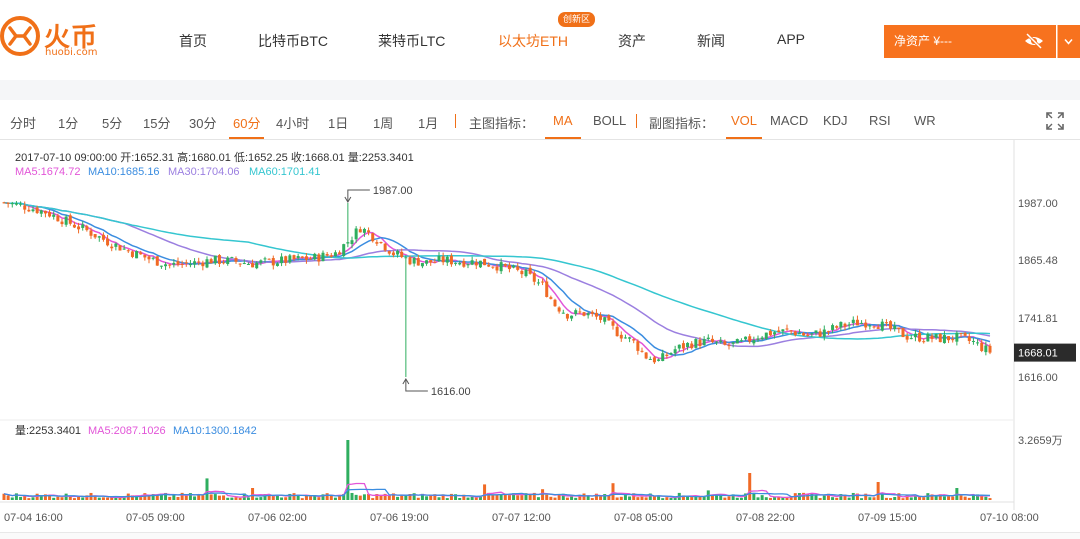 This screenshot has width=1080, height=539. What do you see at coordinates (112, 123) in the screenshot?
I see `period-tab-5m: 5分` at bounding box center [112, 123].